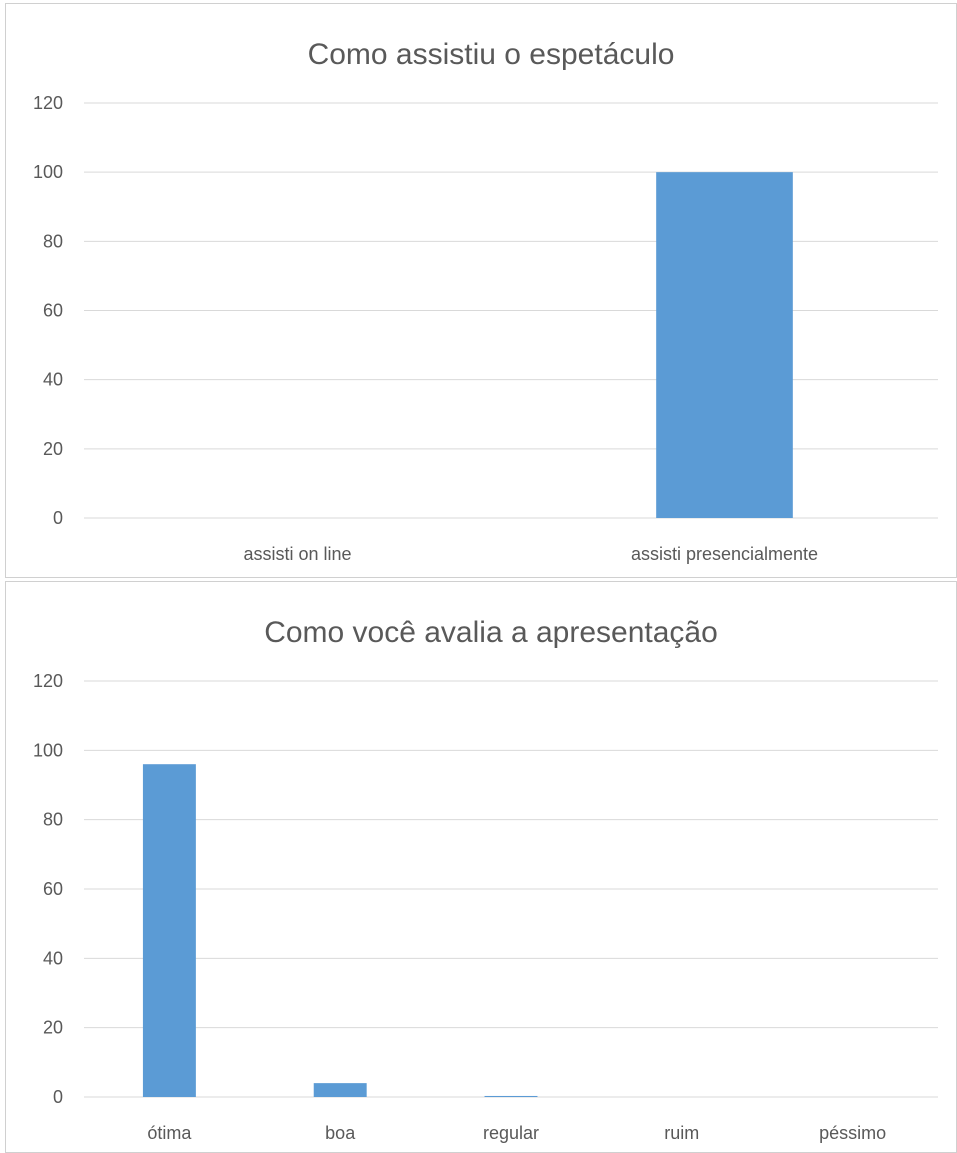 The image size is (957, 1153). I want to click on category-label: assisti presencialmente, so click(724, 554).